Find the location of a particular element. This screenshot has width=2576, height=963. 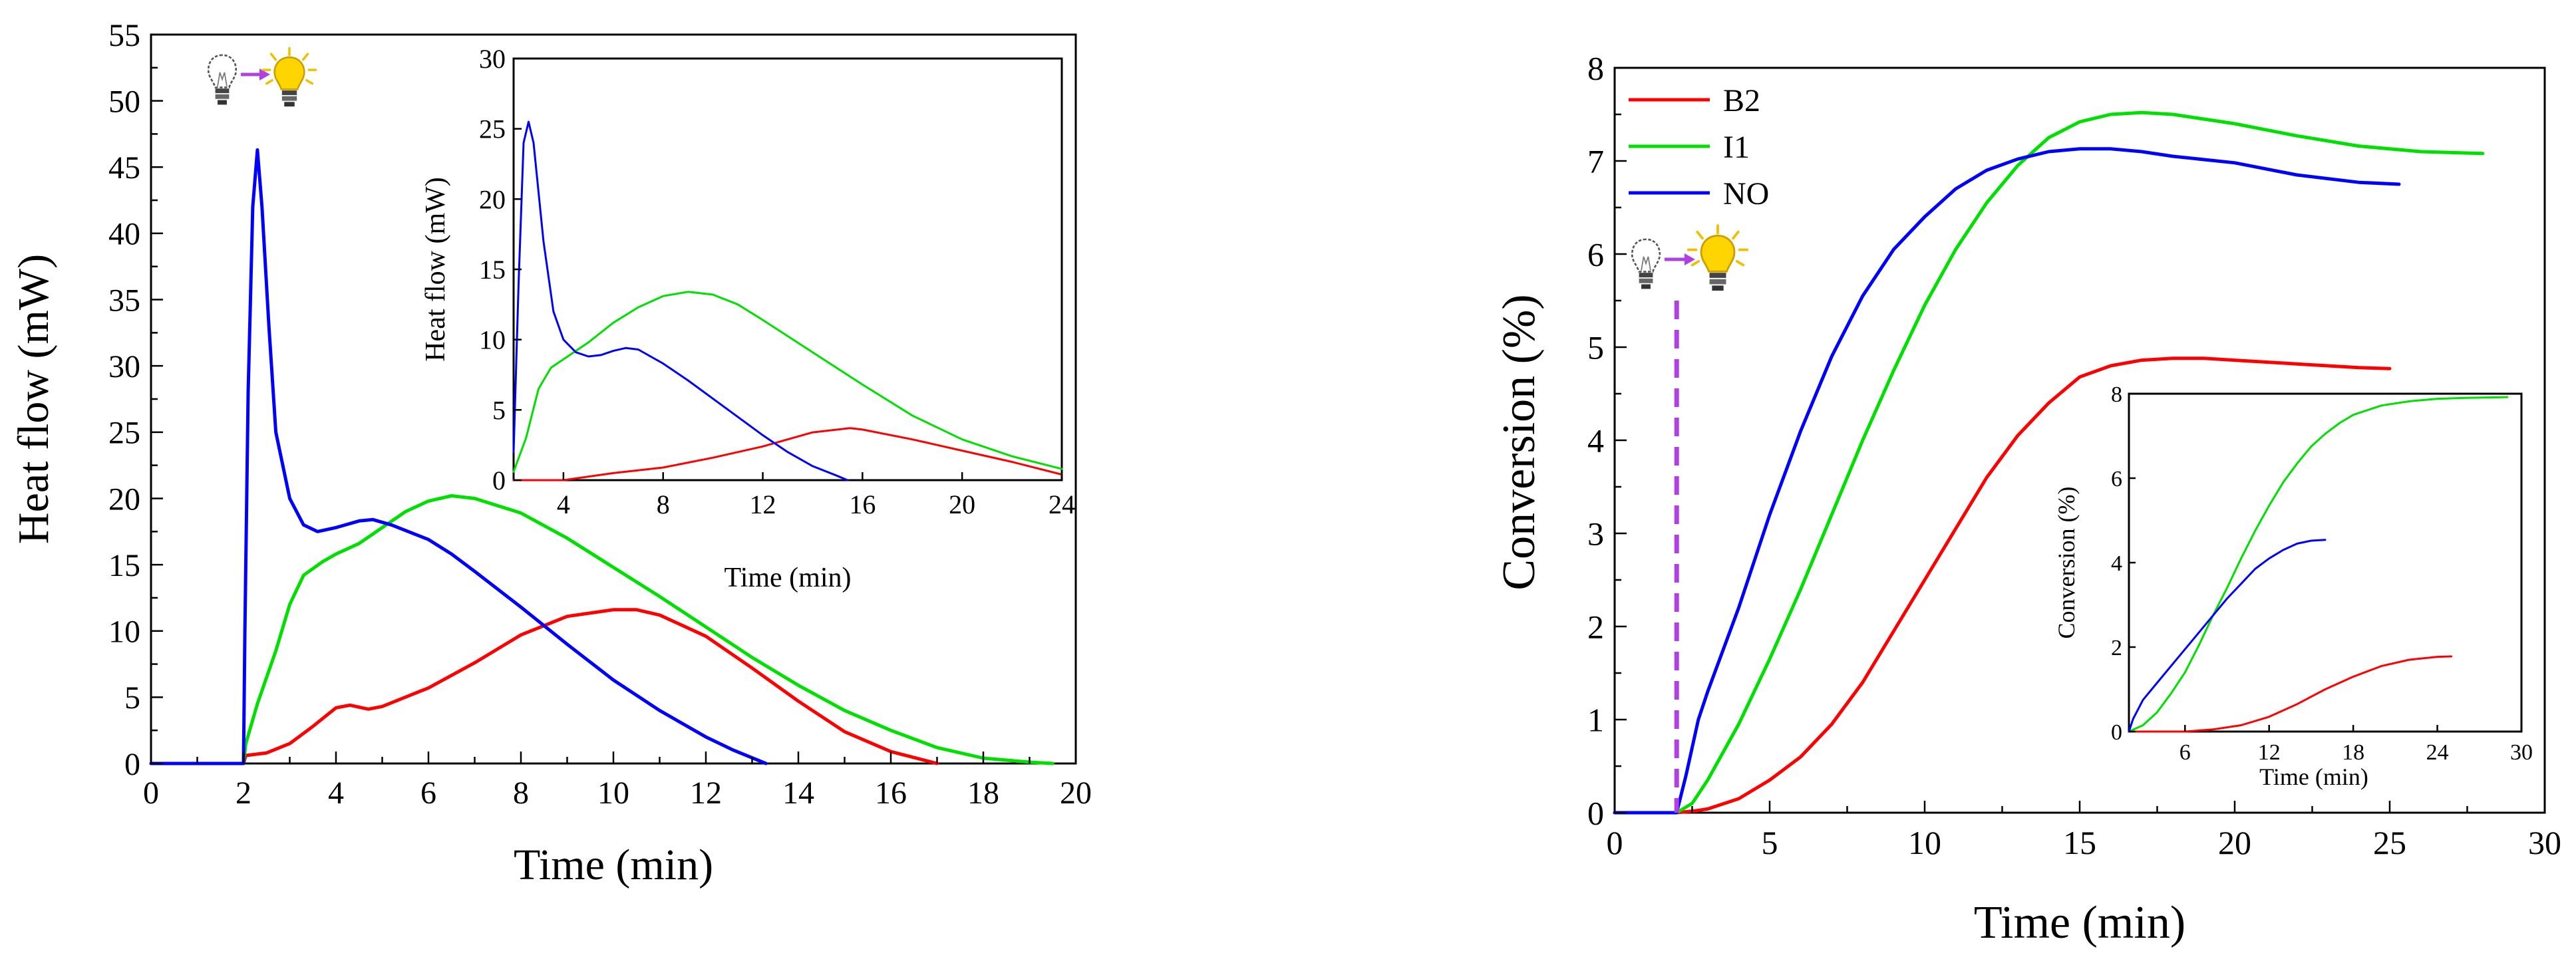

left-main-series-i1-line is located at coordinates (601, 629).